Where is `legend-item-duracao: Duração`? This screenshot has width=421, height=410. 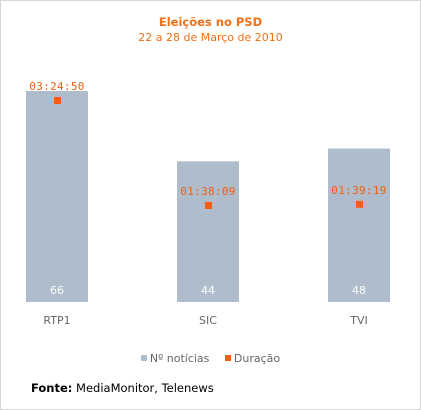
legend-item-duracao: Duração is located at coordinates (252, 358).